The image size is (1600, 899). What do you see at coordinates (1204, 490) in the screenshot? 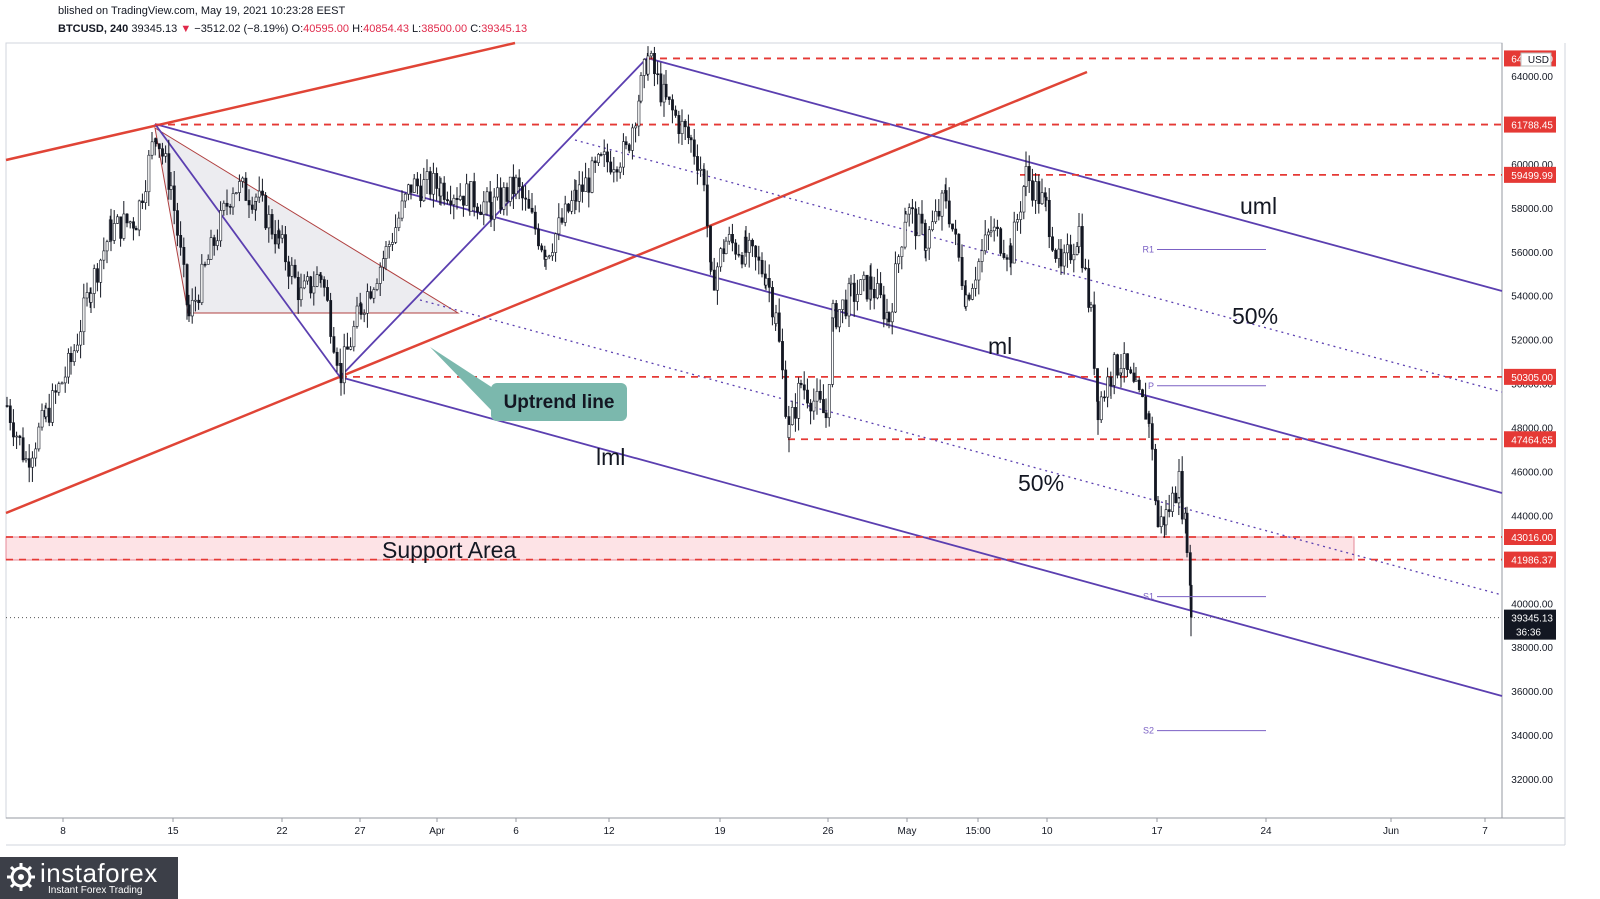
I see `pivot-levels: R1 P S1 S2` at bounding box center [1204, 490].